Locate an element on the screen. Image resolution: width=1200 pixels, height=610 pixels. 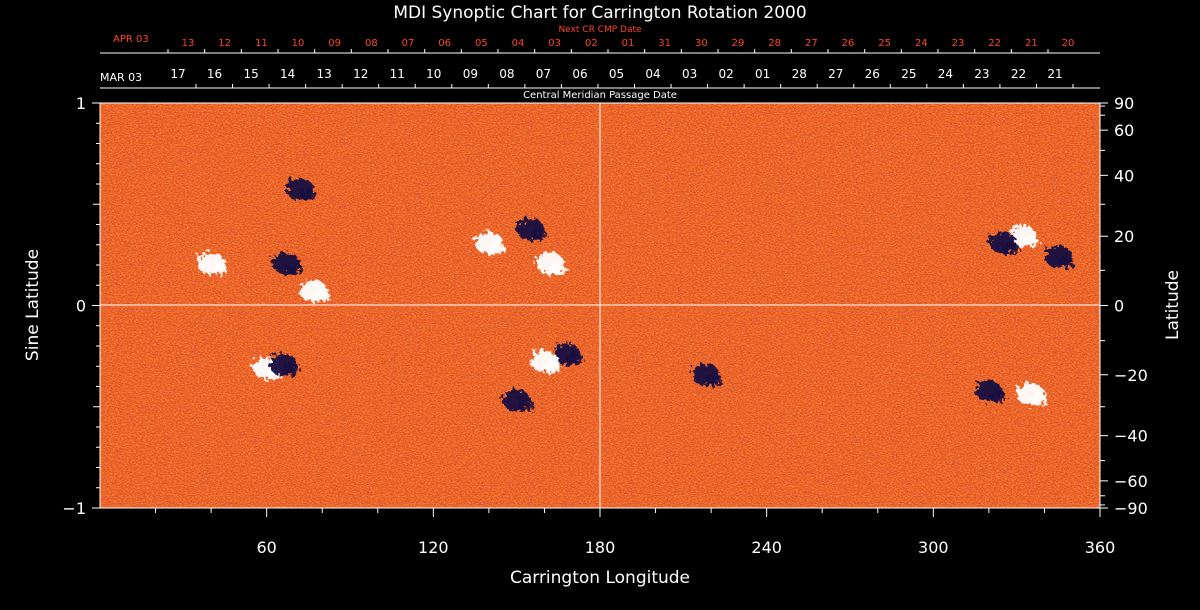
cmp-date-label: 28 is located at coordinates (799, 74).